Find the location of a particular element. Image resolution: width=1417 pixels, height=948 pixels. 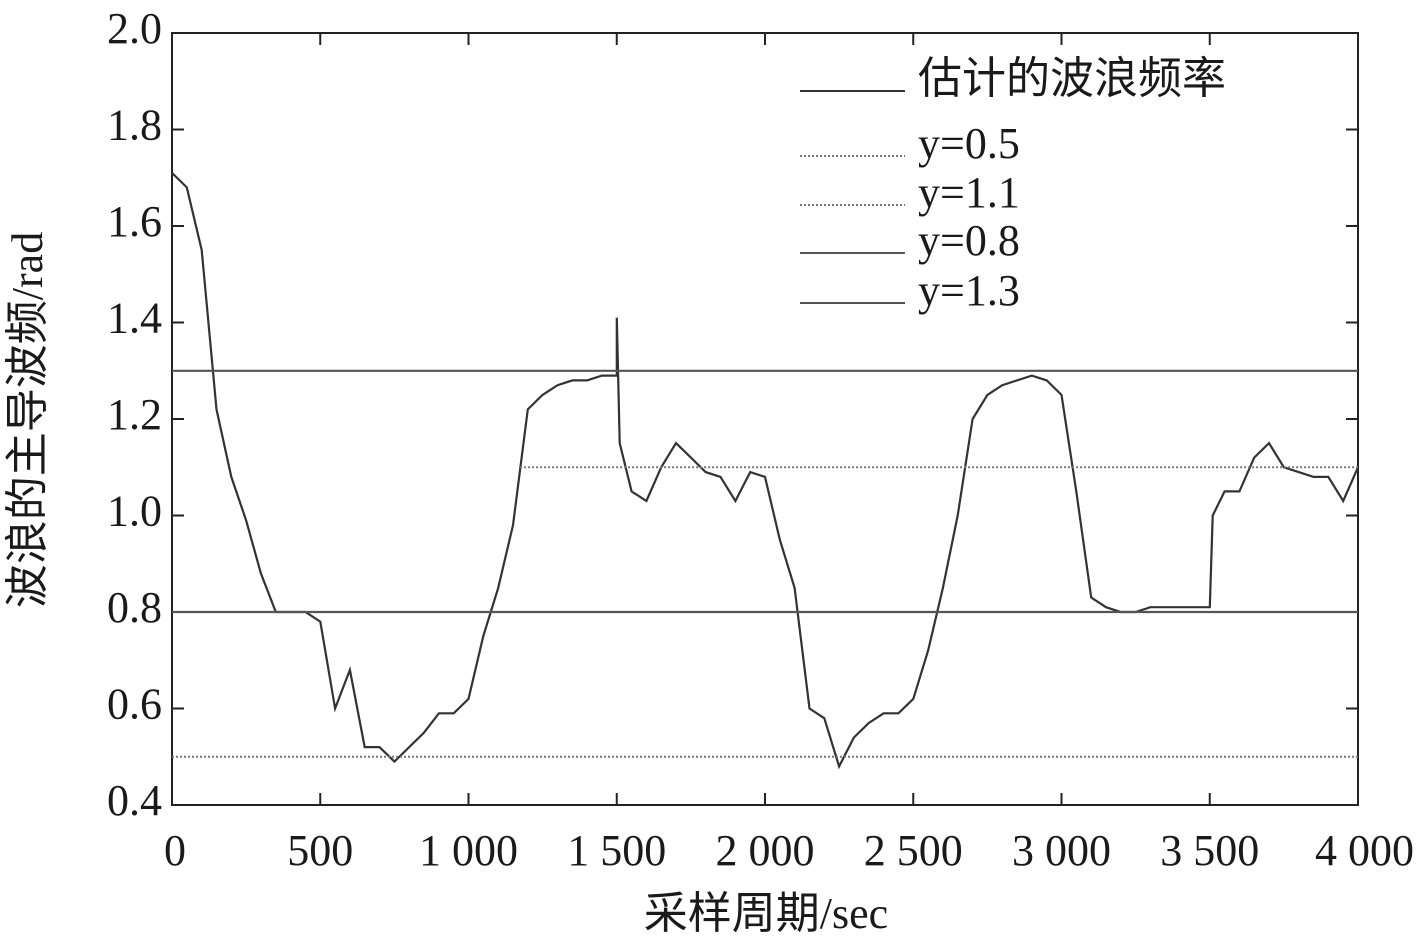

x-tick-label: 500 is located at coordinates (320, 850).